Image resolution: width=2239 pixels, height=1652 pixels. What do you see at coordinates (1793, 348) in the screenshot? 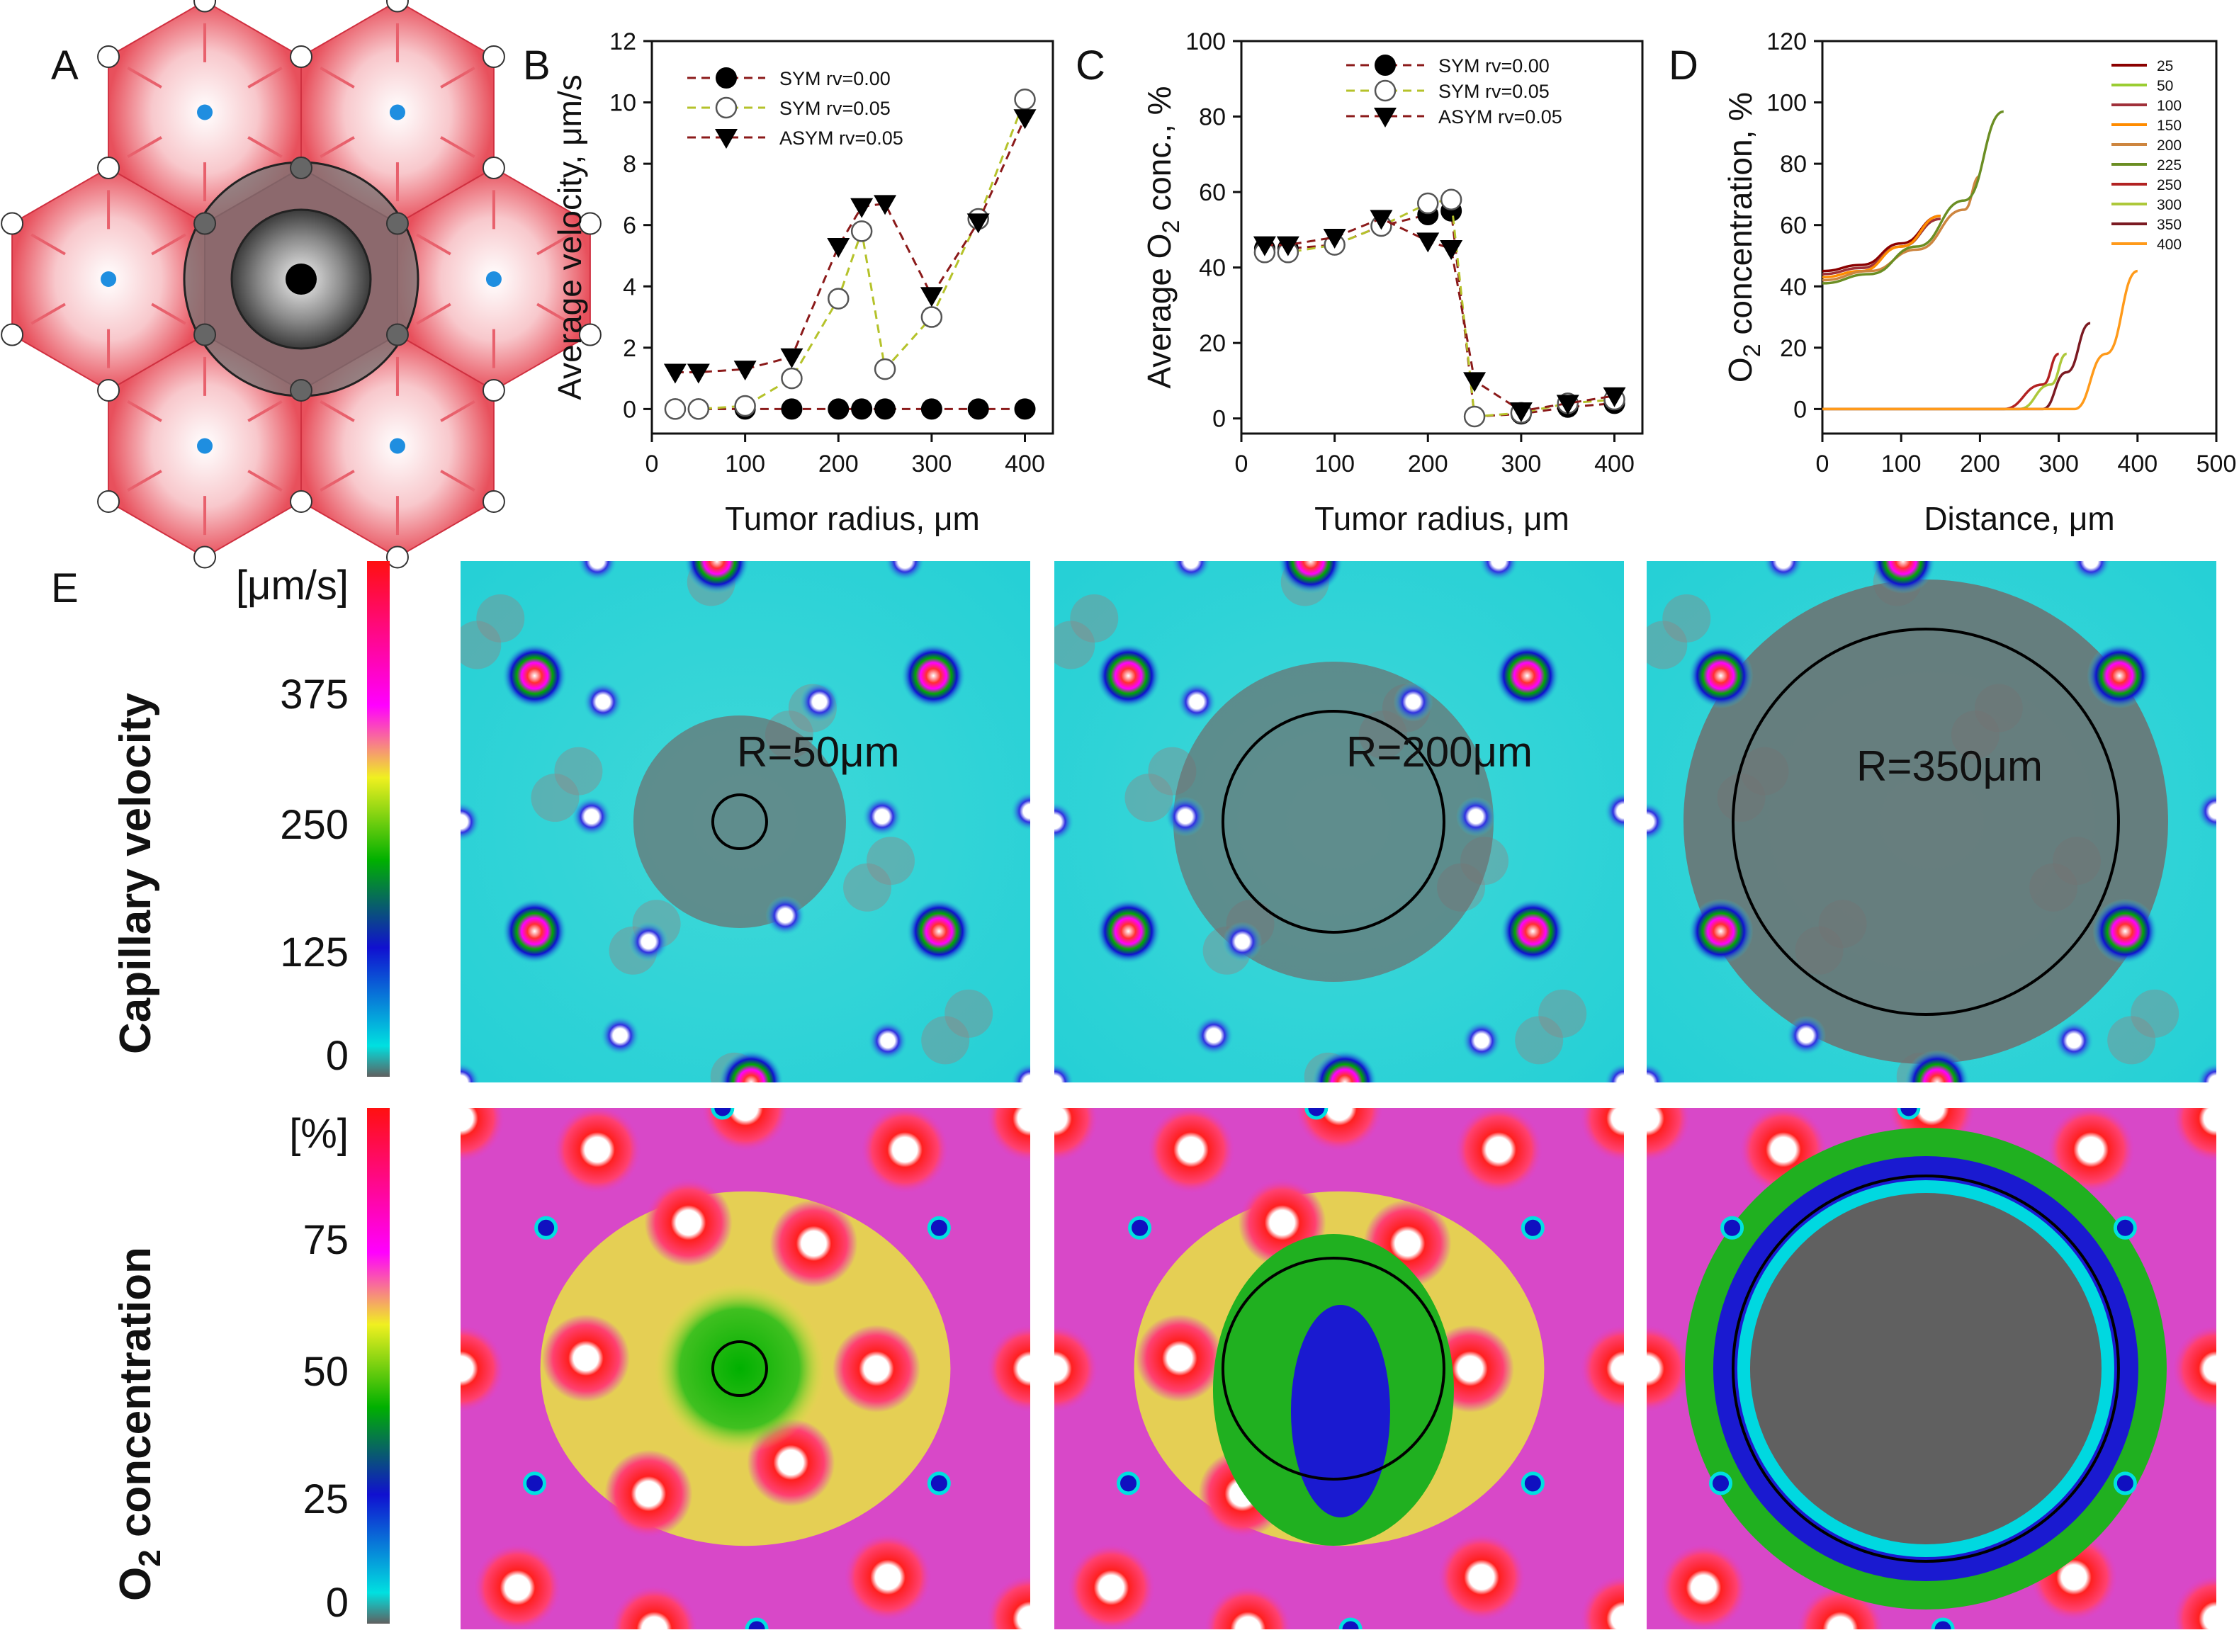
I see `y-tick-label: 20` at bounding box center [1793, 348].